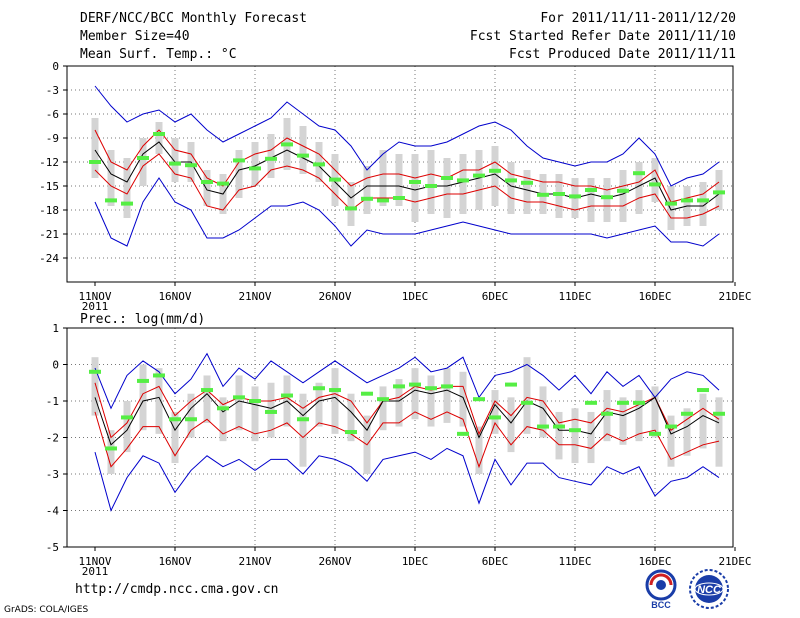 The image size is (800, 618). Describe the element at coordinates (142, 319) in the screenshot. I see `panel2-label: Prec.: log(mm/d)` at that location.